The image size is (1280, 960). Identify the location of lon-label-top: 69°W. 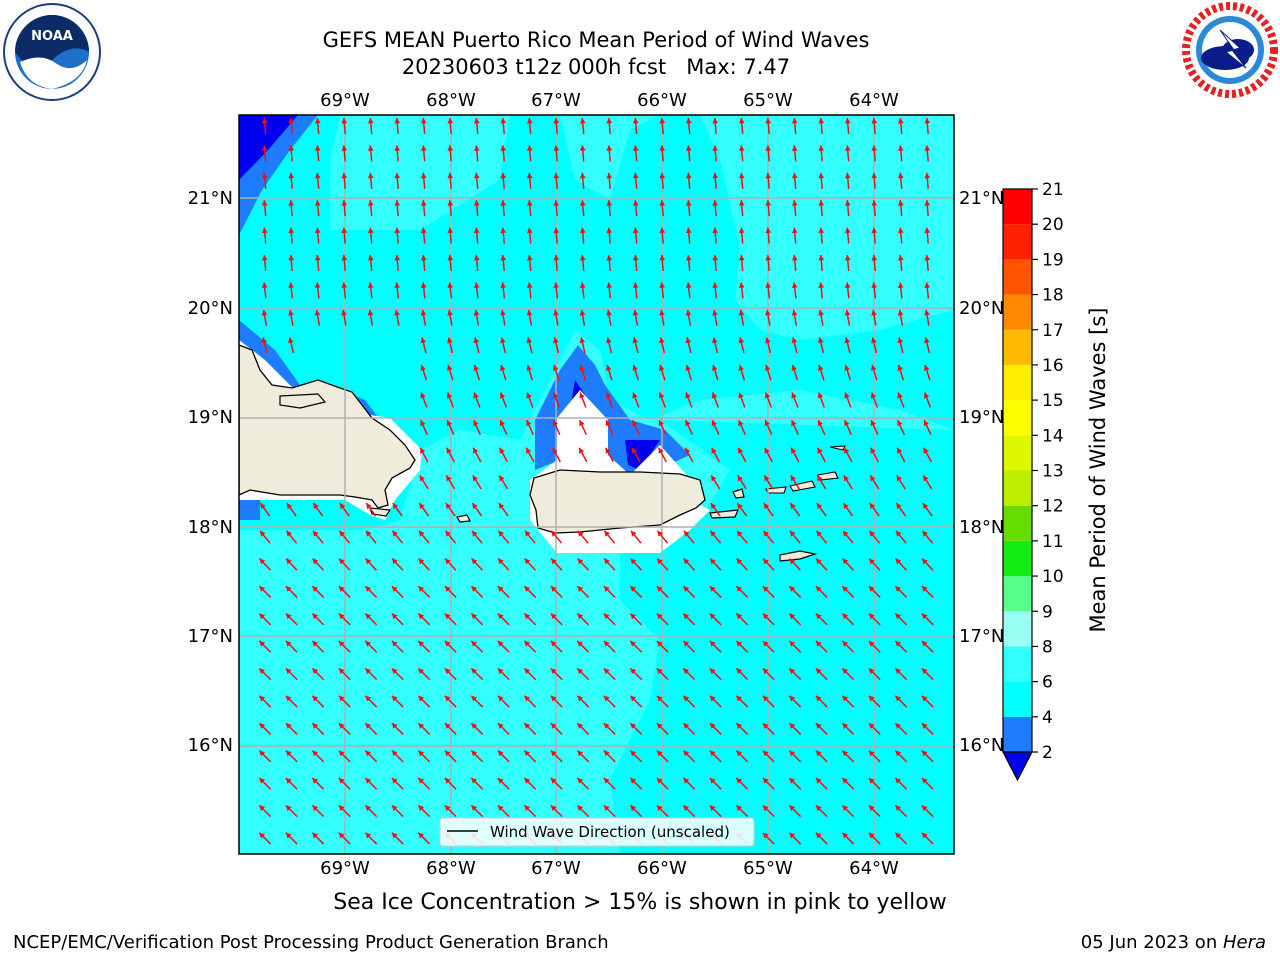
(345, 100).